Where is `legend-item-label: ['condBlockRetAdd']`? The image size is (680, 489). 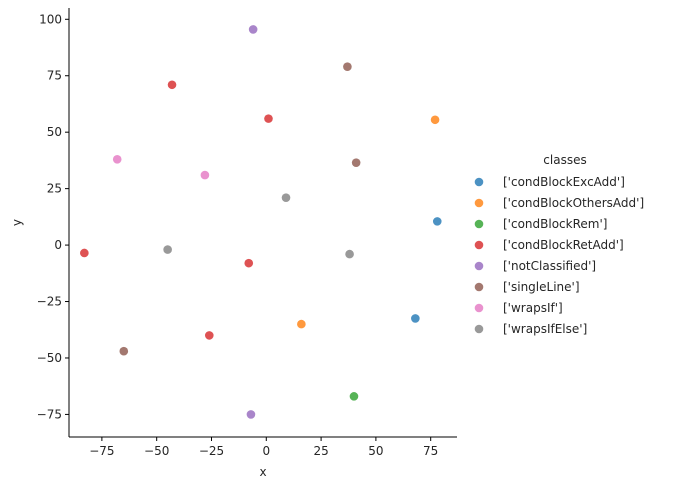
legend-item-label: ['condBlockRetAdd'] is located at coordinates (563, 245).